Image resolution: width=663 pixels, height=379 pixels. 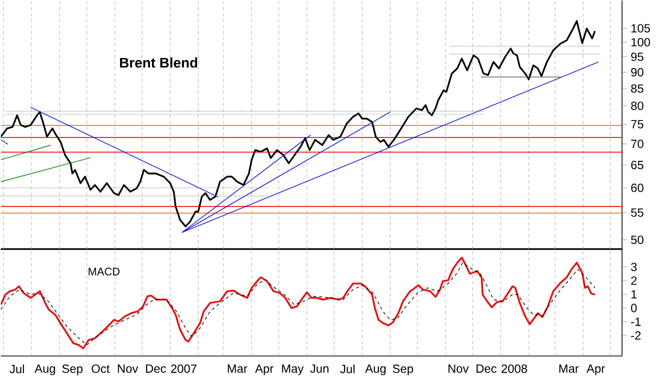 I want to click on y-tick-label: 50, so click(x=637, y=240).